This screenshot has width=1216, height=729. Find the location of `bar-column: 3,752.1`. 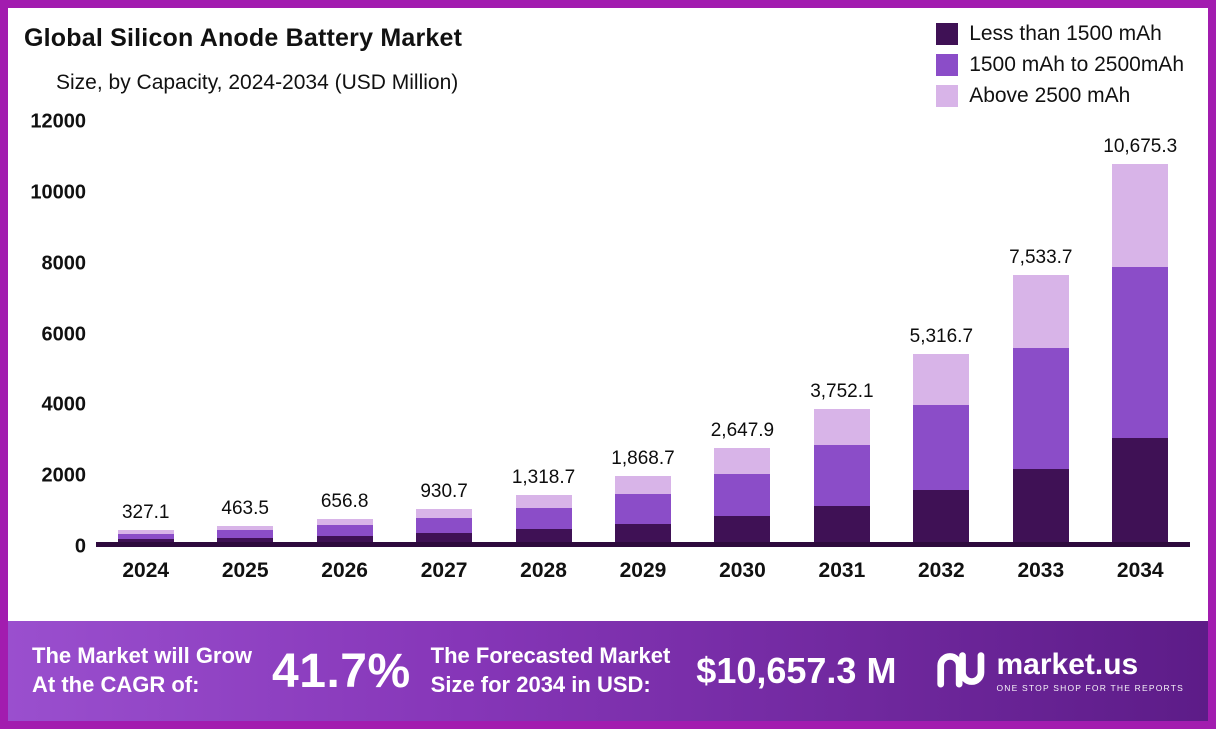

bar-column: 3,752.1 is located at coordinates (841, 332).